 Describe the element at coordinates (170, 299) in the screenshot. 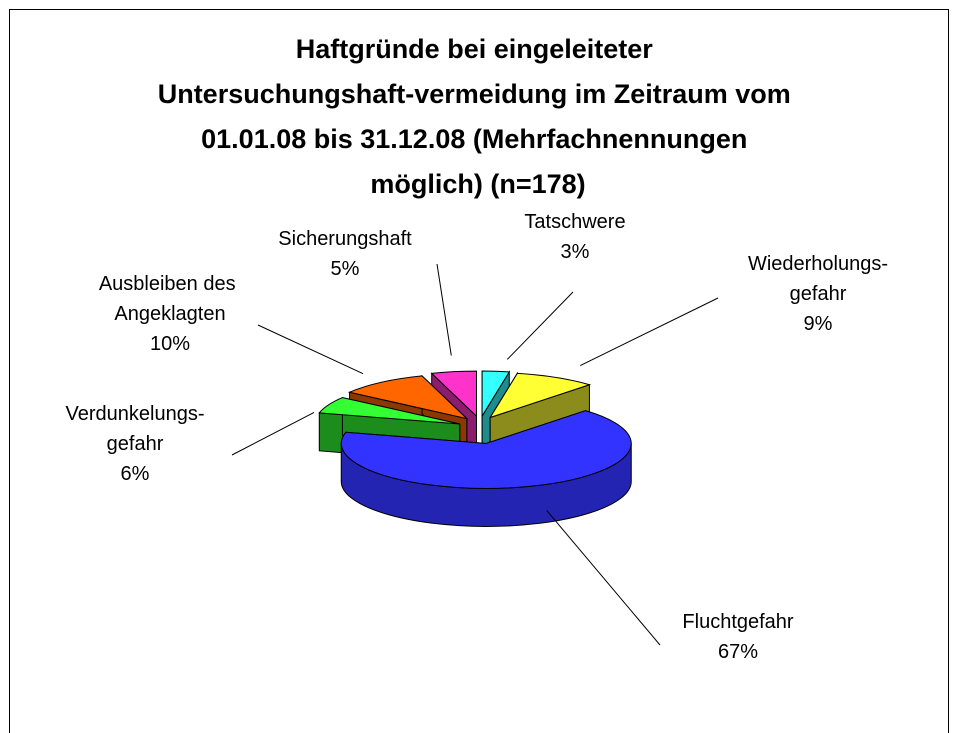

I see `slice-label: Ausbleiben des Angeklagten` at that location.